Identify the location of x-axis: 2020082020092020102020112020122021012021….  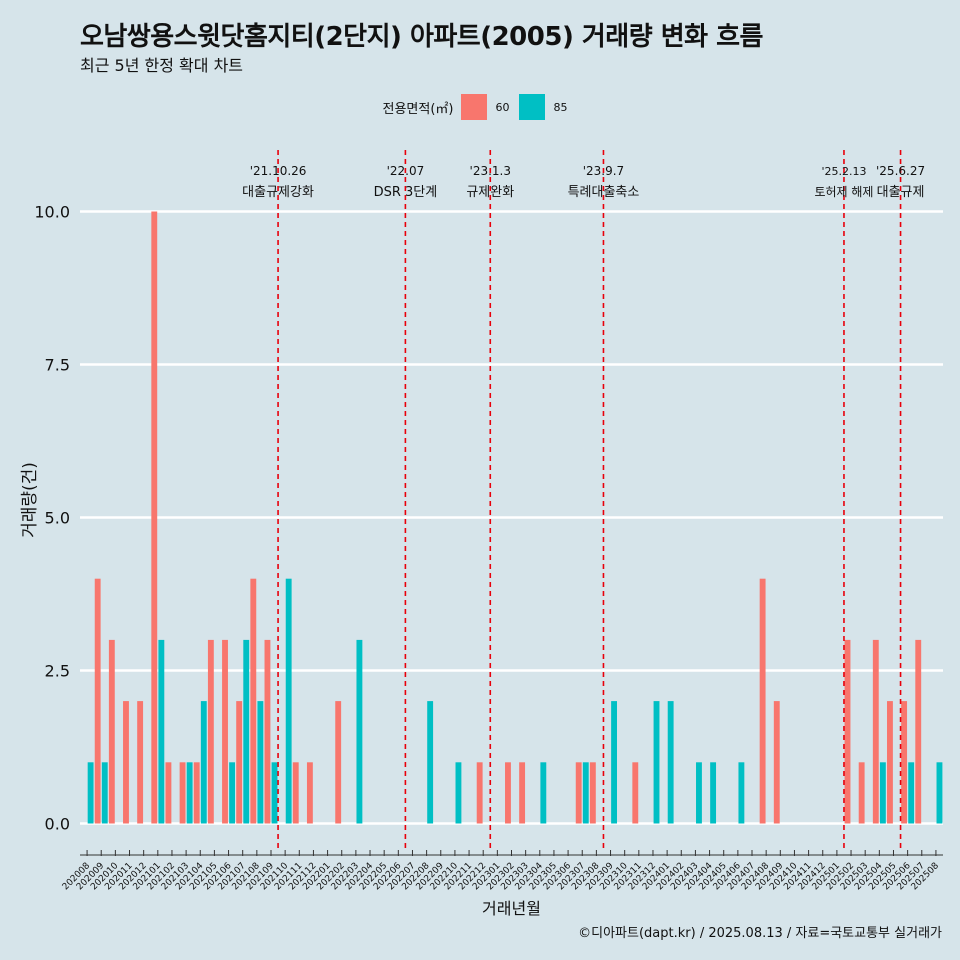
(502, 884).